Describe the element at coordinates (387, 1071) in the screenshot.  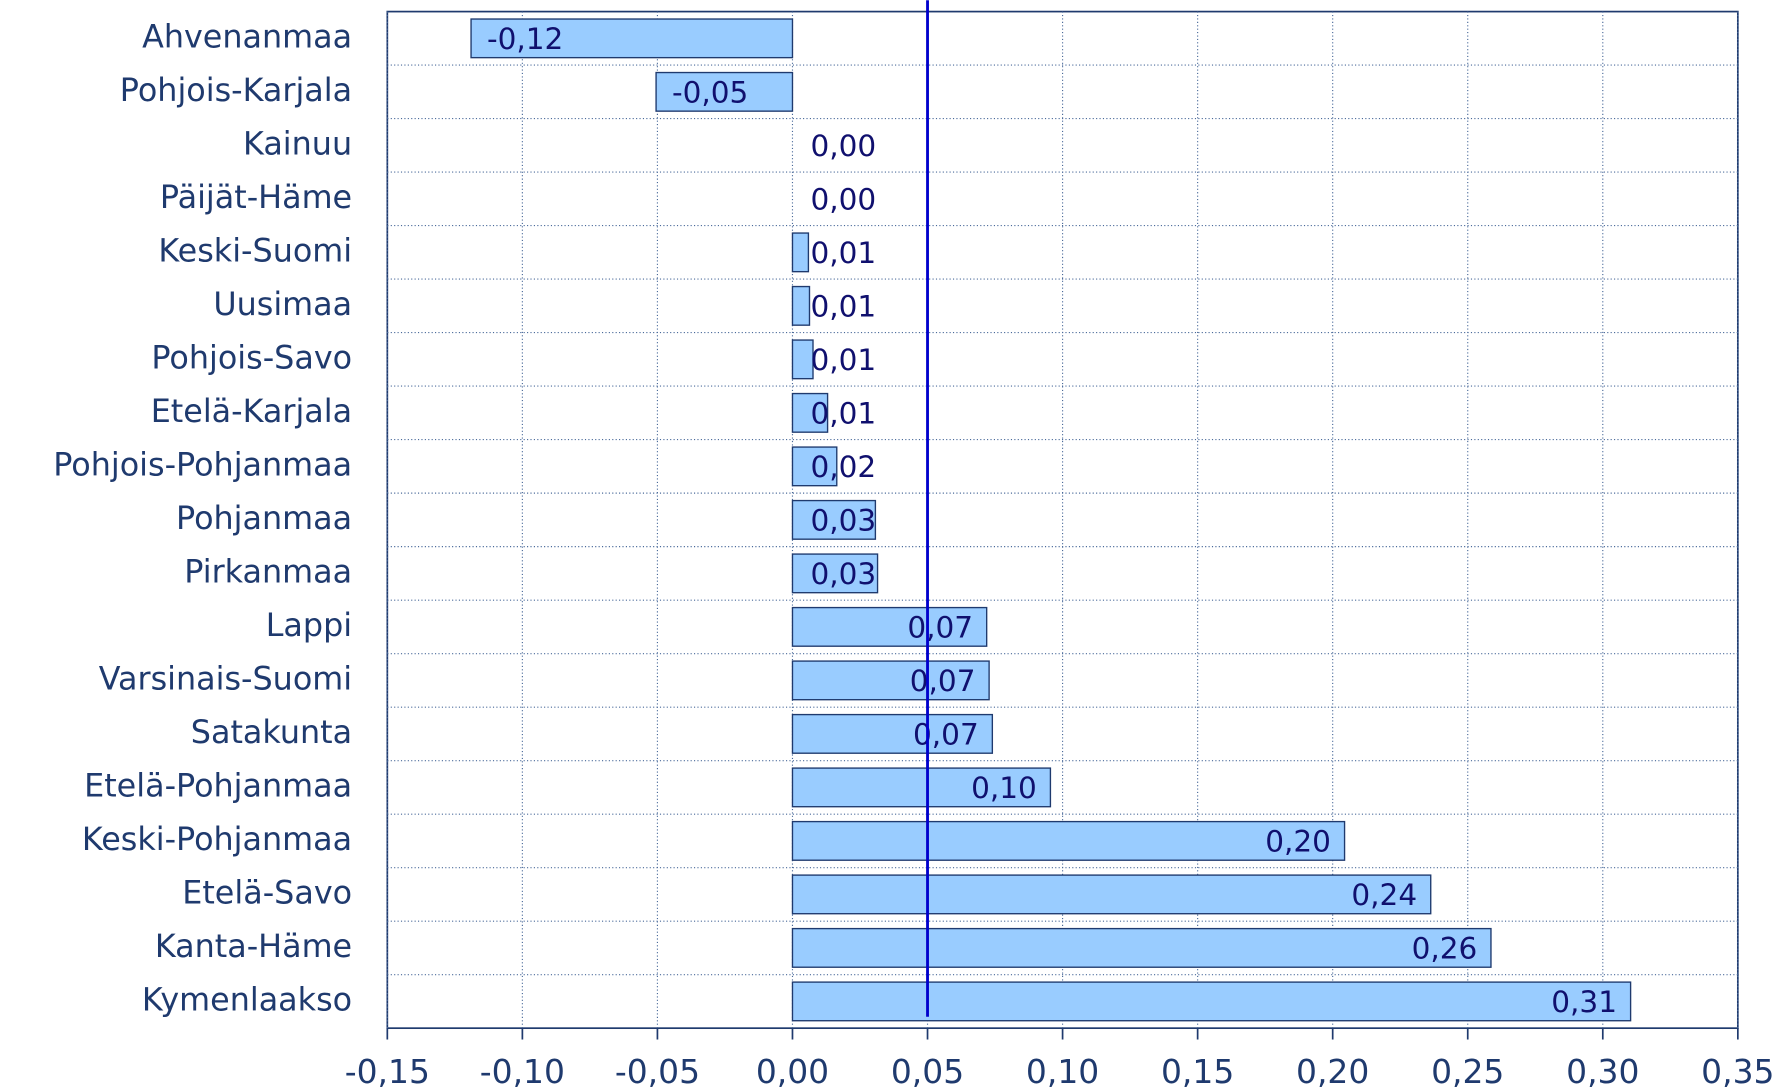
I see `x-tick-label: -0,15` at that location.